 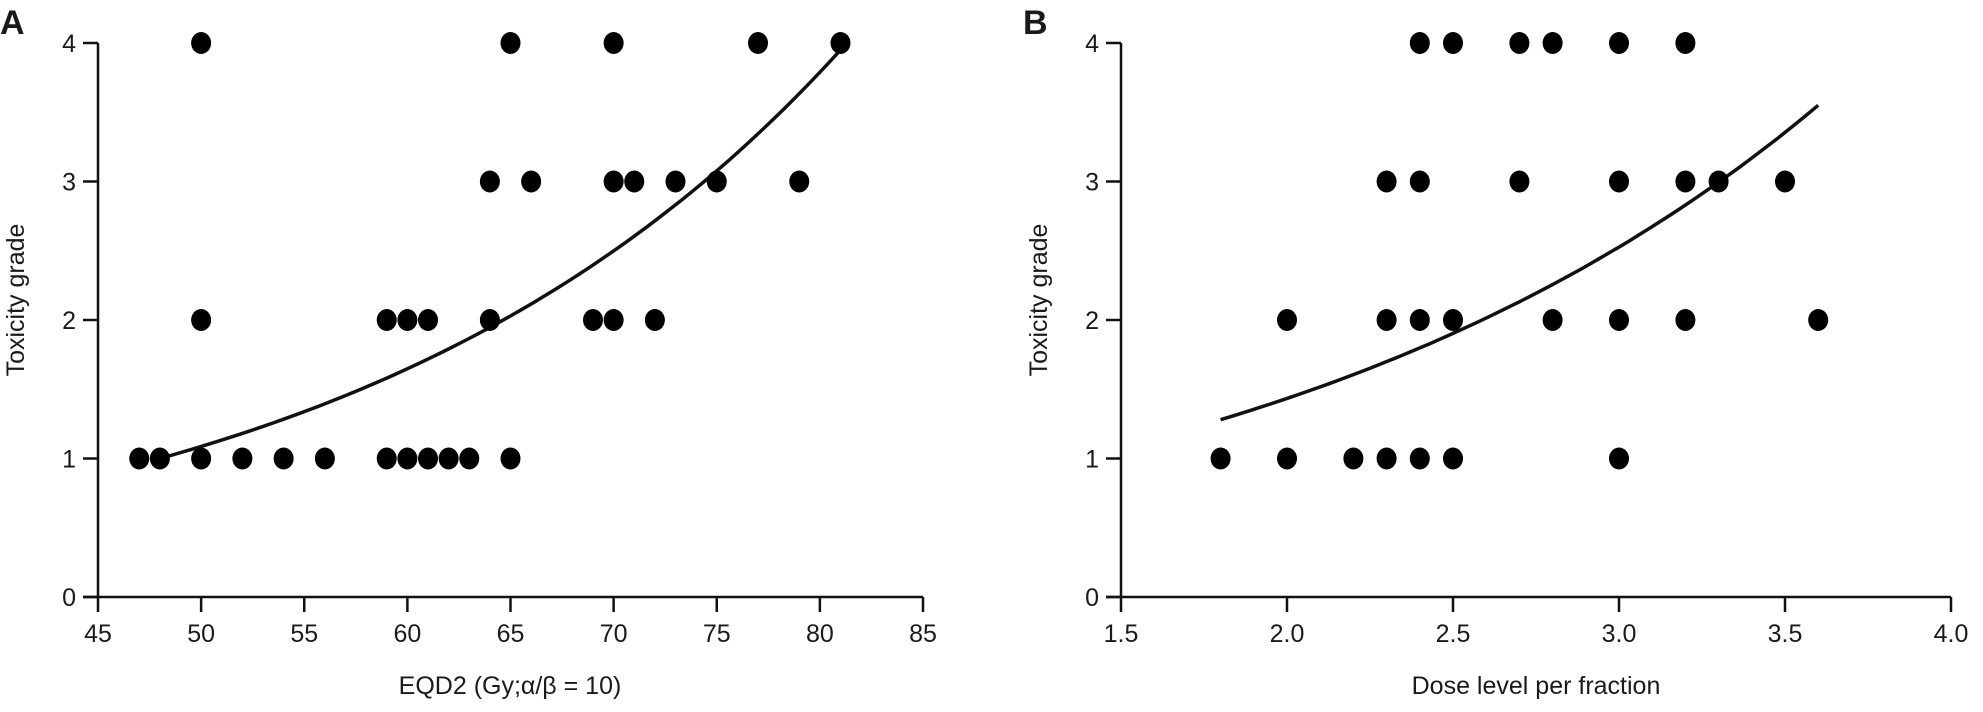 What do you see at coordinates (1520, 262) in the screenshot?
I see `fit-curve` at bounding box center [1520, 262].